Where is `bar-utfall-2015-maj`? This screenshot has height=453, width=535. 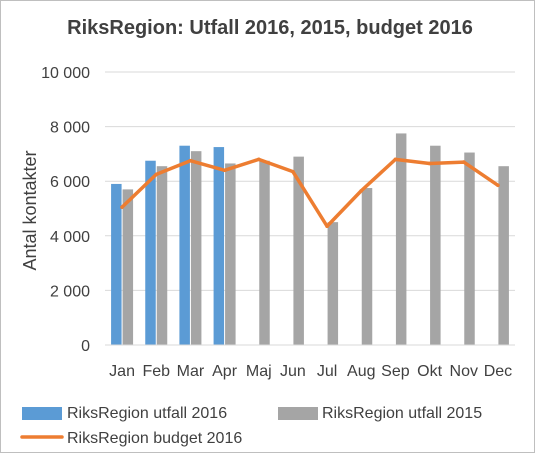 bar-utfall-2015-maj is located at coordinates (264, 252).